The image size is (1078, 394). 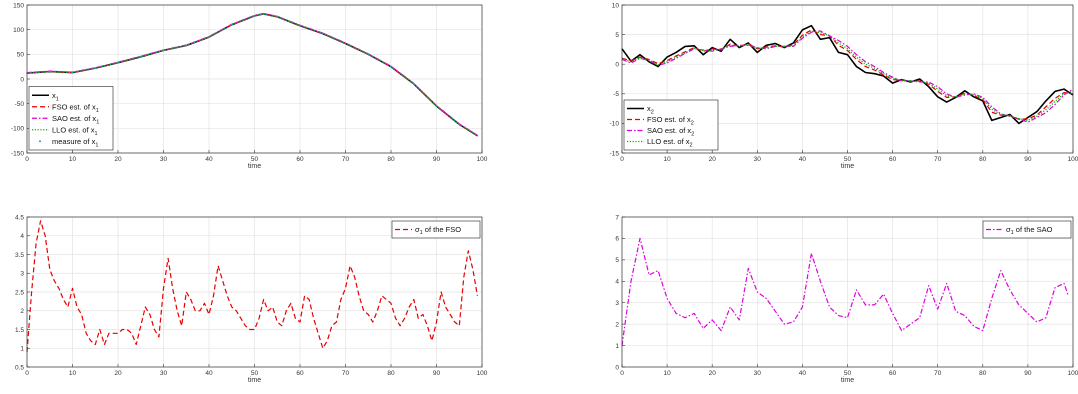 What do you see at coordinates (75, 143) in the screenshot?
I see `legend-label: measure of x1` at bounding box center [75, 143].